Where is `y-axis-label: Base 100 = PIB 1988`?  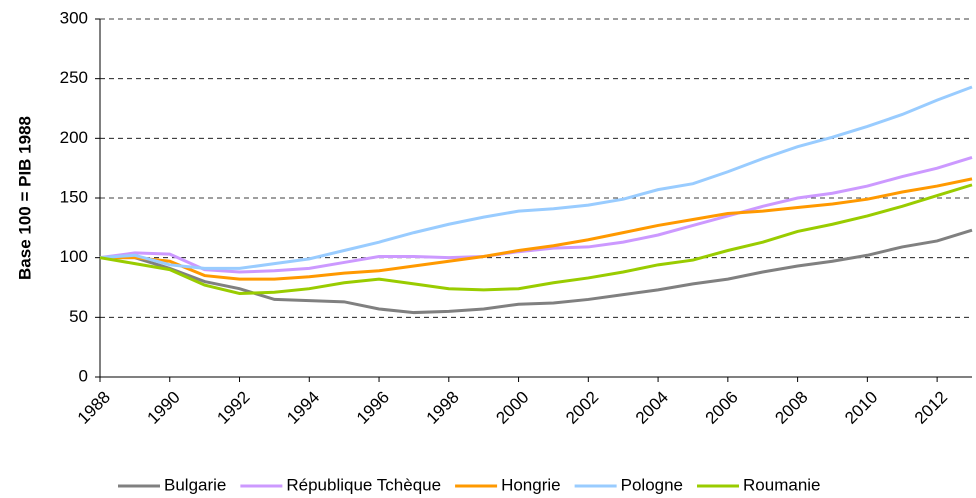
y-axis-label: Base 100 = PIB 1988 is located at coordinates (24, 198).